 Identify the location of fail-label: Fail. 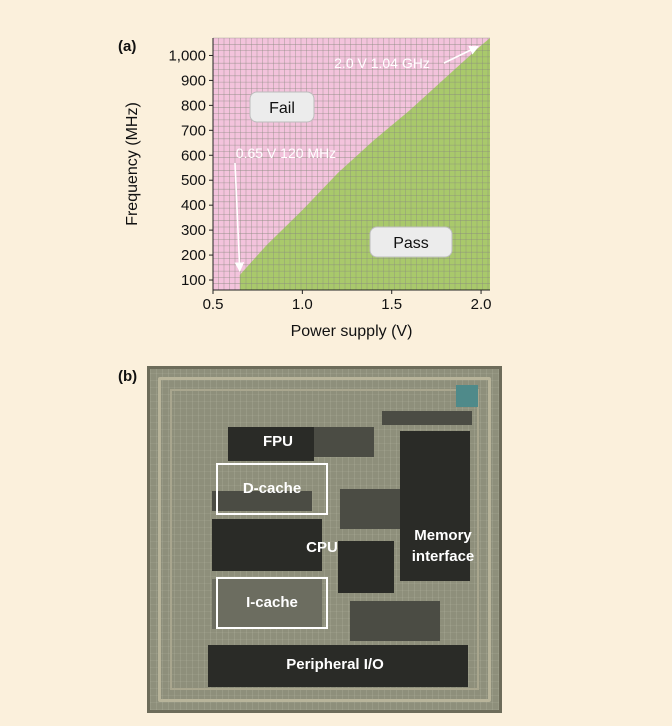
(282, 108).